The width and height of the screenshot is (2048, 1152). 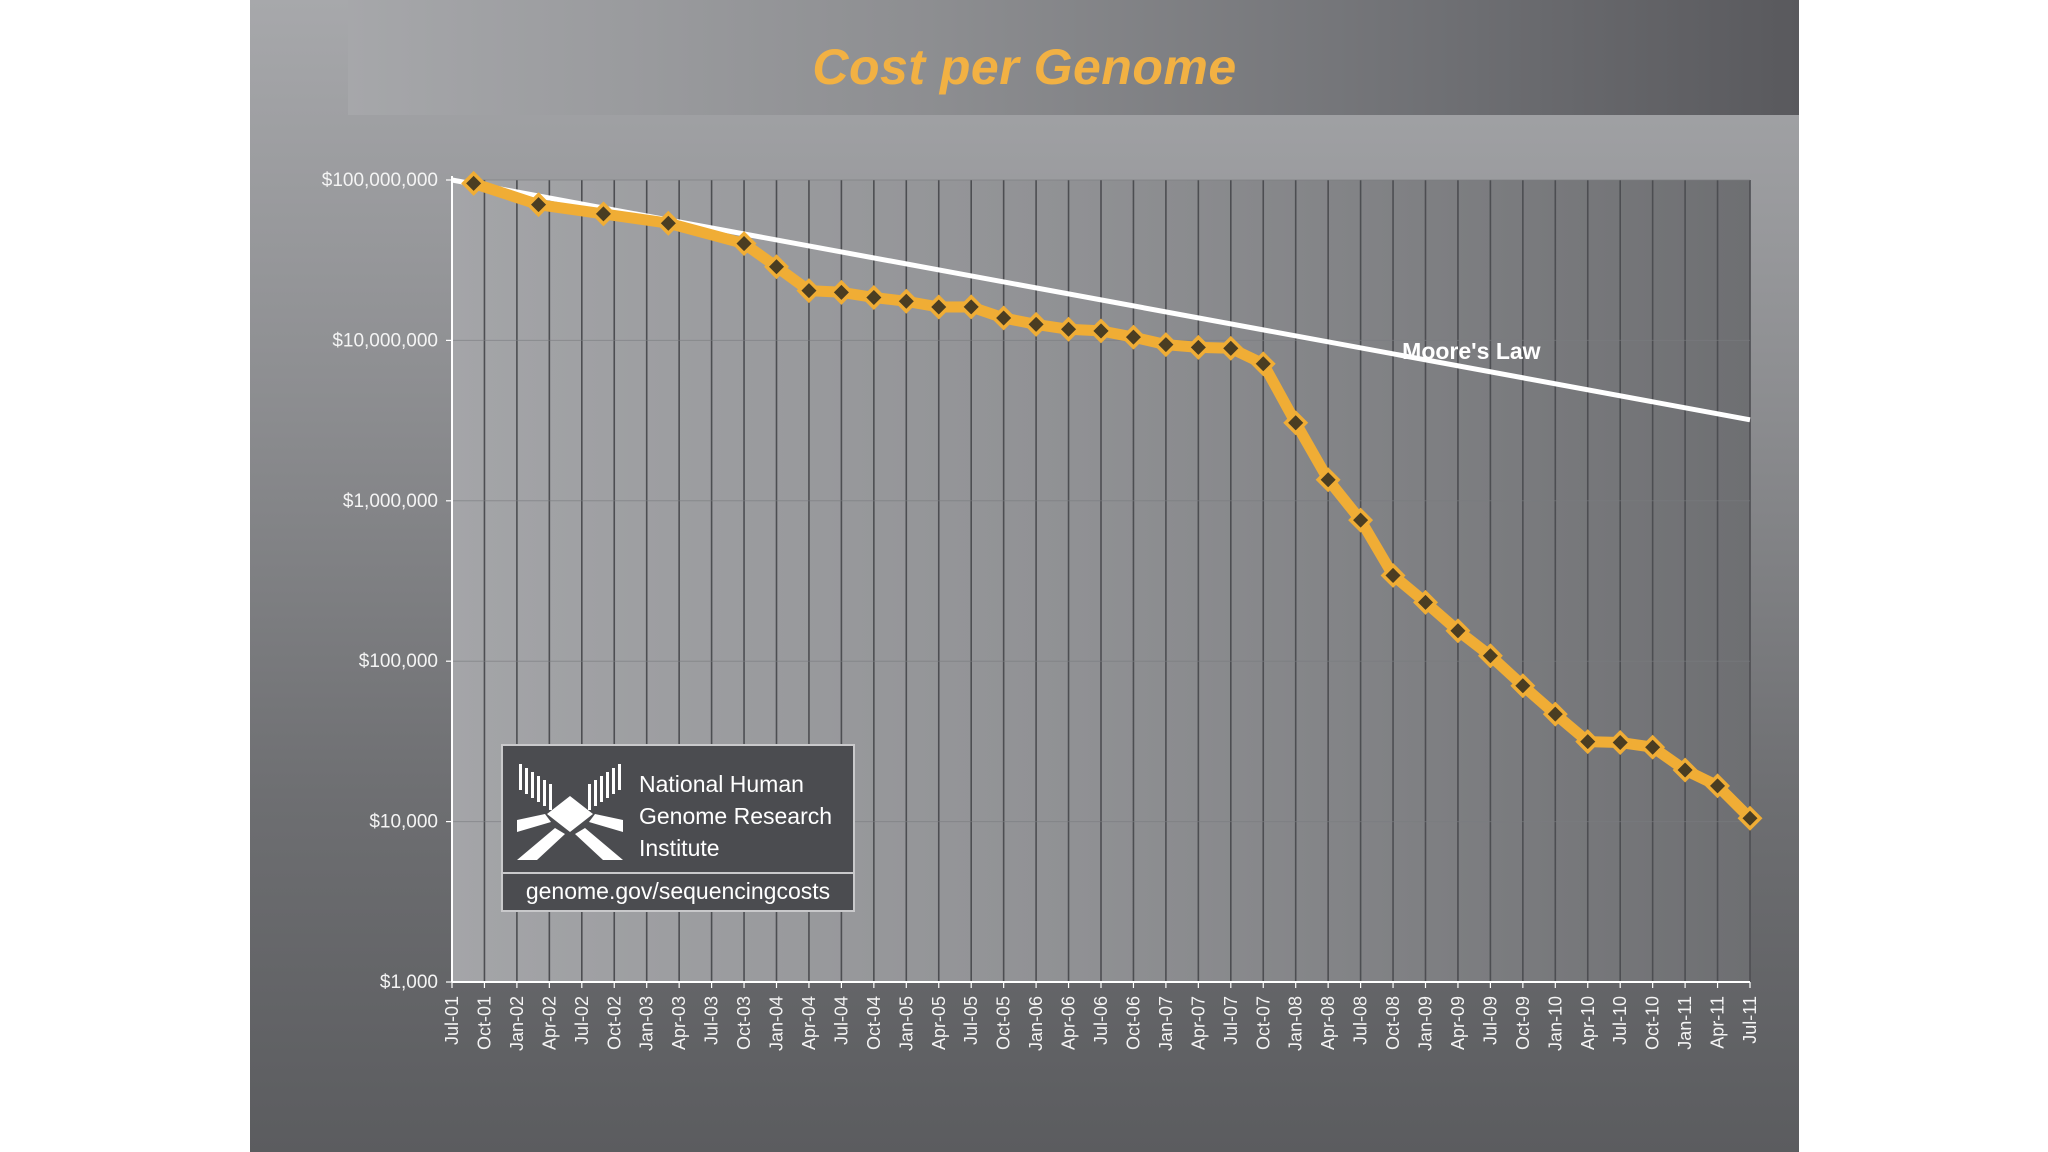 What do you see at coordinates (1555, 1023) in the screenshot?
I see `x-tick-label: Jan-10` at bounding box center [1555, 1023].